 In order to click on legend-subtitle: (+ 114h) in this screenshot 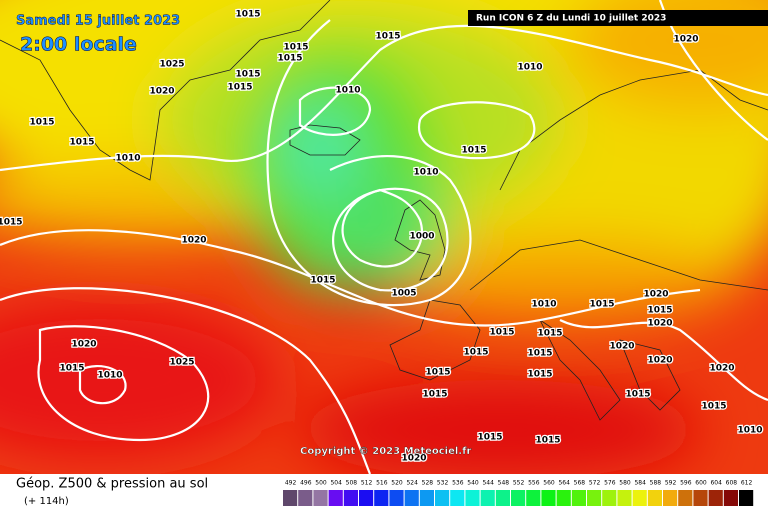, I will do `click(46, 501)`.